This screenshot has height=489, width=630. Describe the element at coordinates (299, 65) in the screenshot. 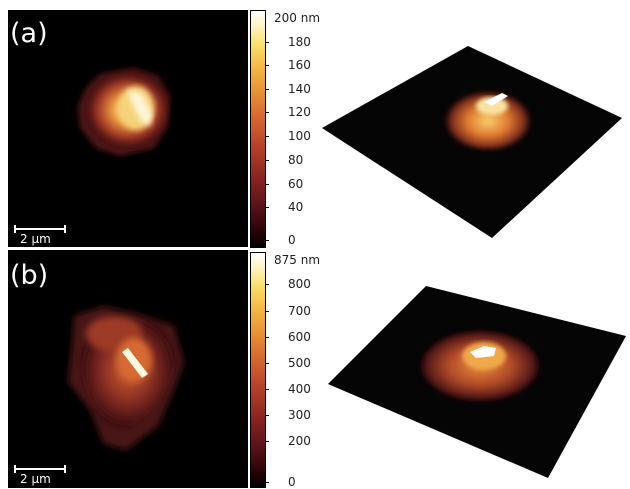

I see `colorbar-a-tick: 160` at that location.